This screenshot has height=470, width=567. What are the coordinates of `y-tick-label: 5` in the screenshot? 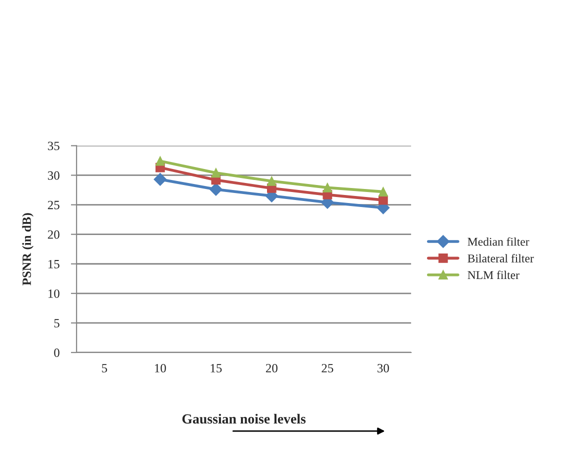 It's located at (57, 323).